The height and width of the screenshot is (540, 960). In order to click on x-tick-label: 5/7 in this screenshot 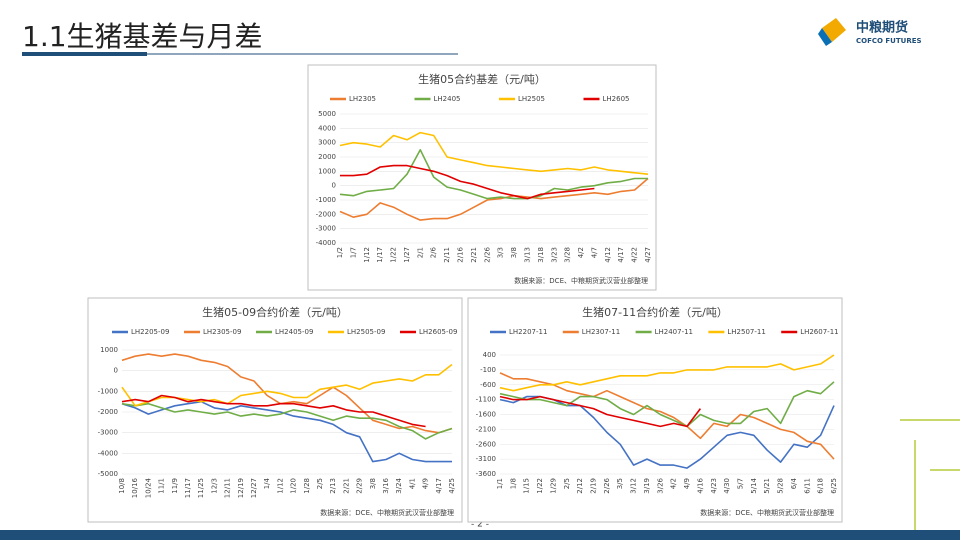, I will do `click(740, 483)`.